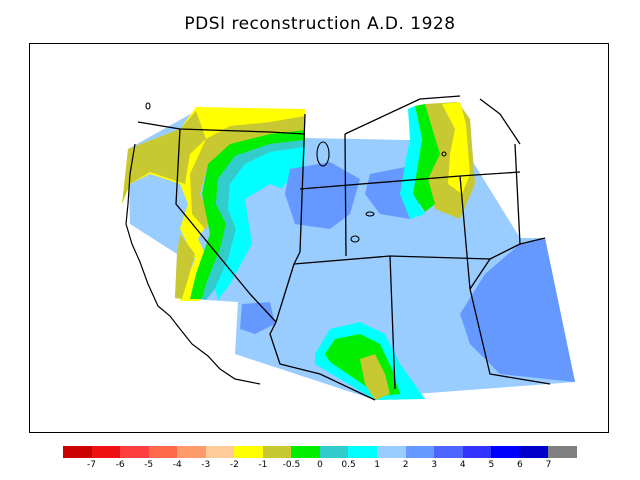 The height and width of the screenshot is (480, 640). I want to click on legend-tick-label: -1, so click(263, 465).